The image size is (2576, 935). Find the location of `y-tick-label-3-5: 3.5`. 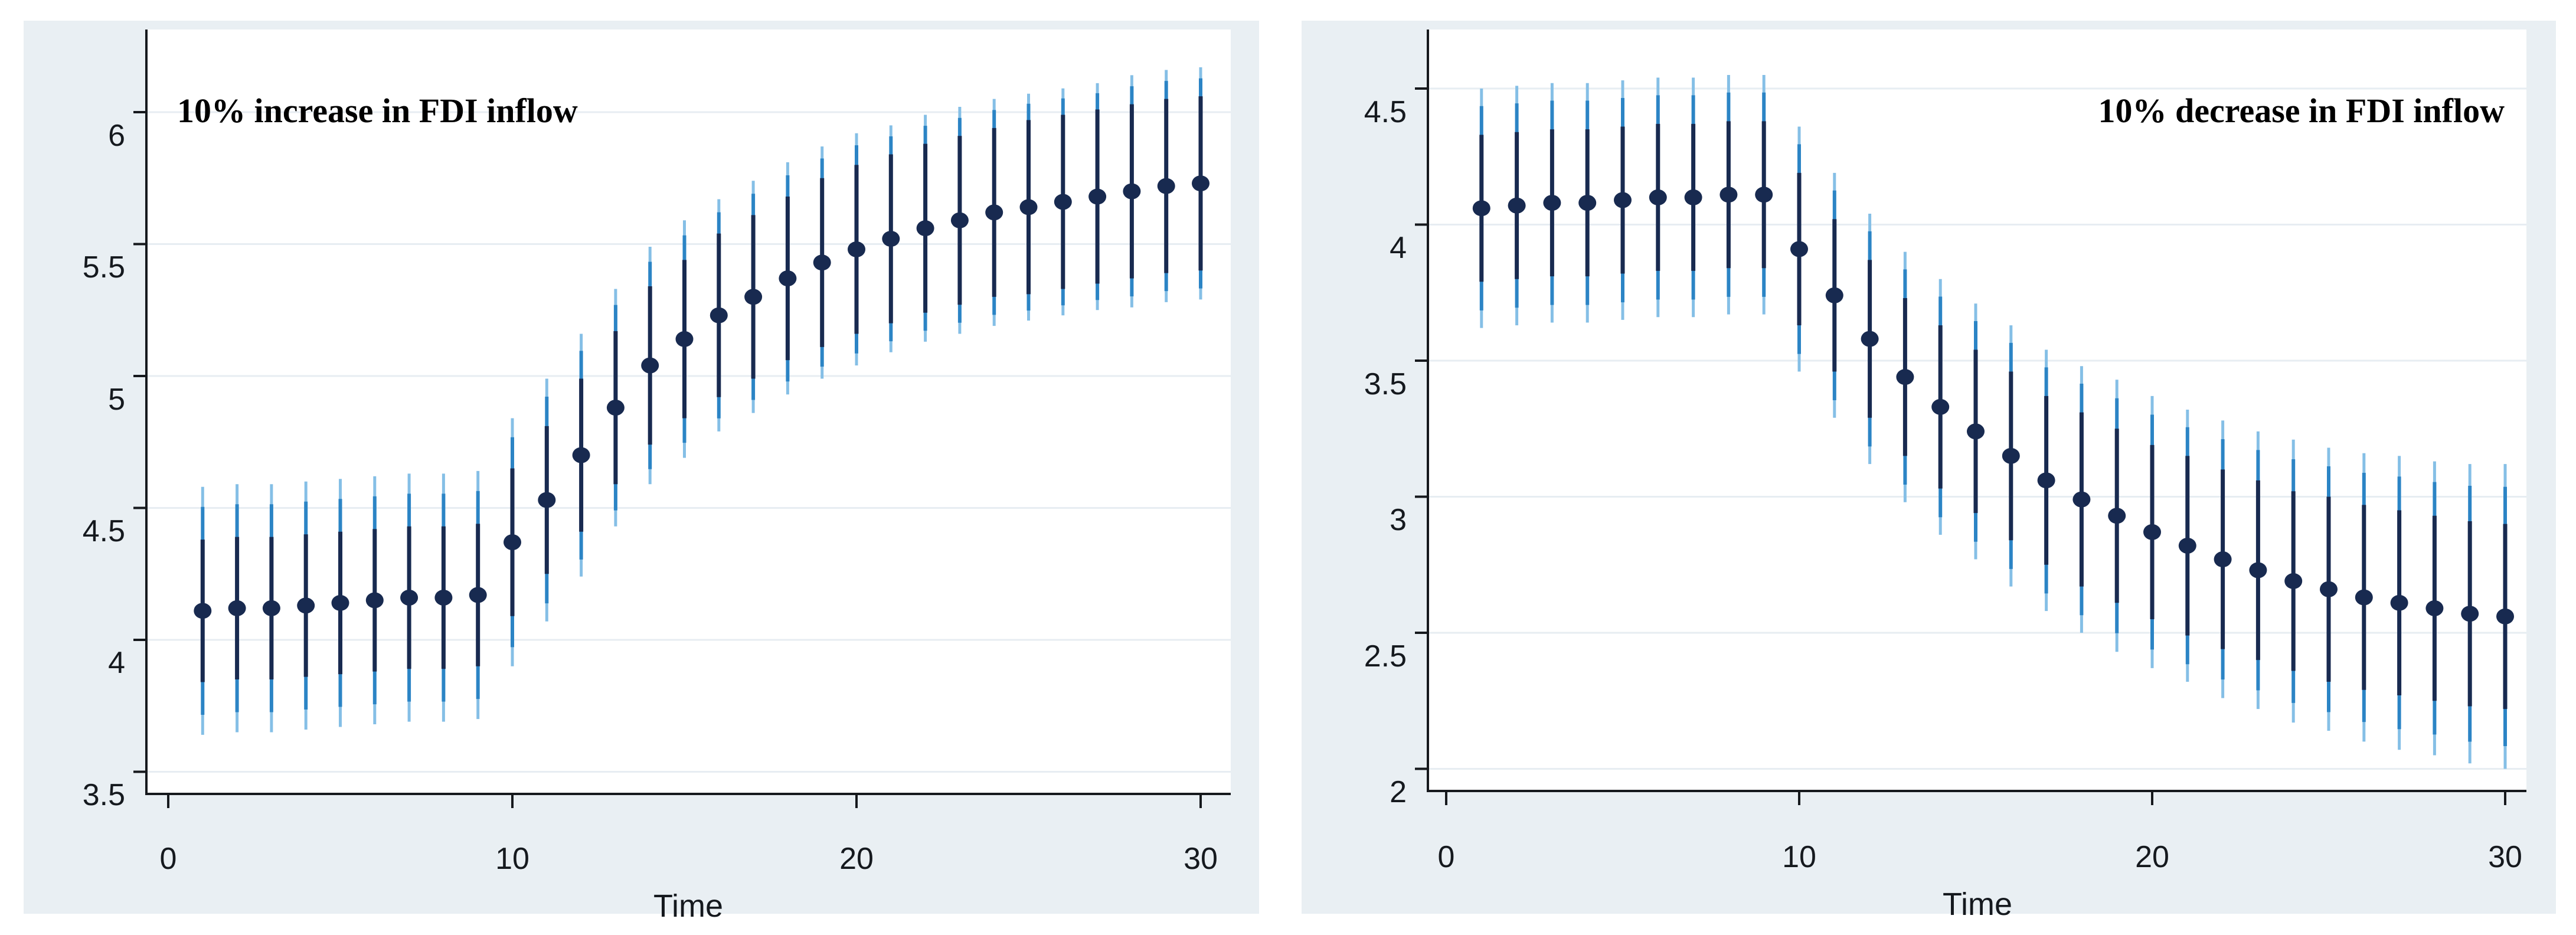

y-tick-label-3-5: 3.5 is located at coordinates (103, 795).